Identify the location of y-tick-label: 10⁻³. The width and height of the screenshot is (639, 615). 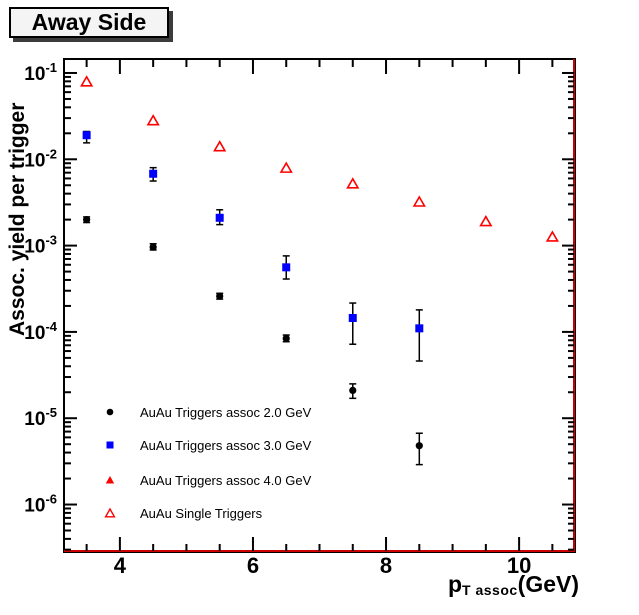
(40, 245).